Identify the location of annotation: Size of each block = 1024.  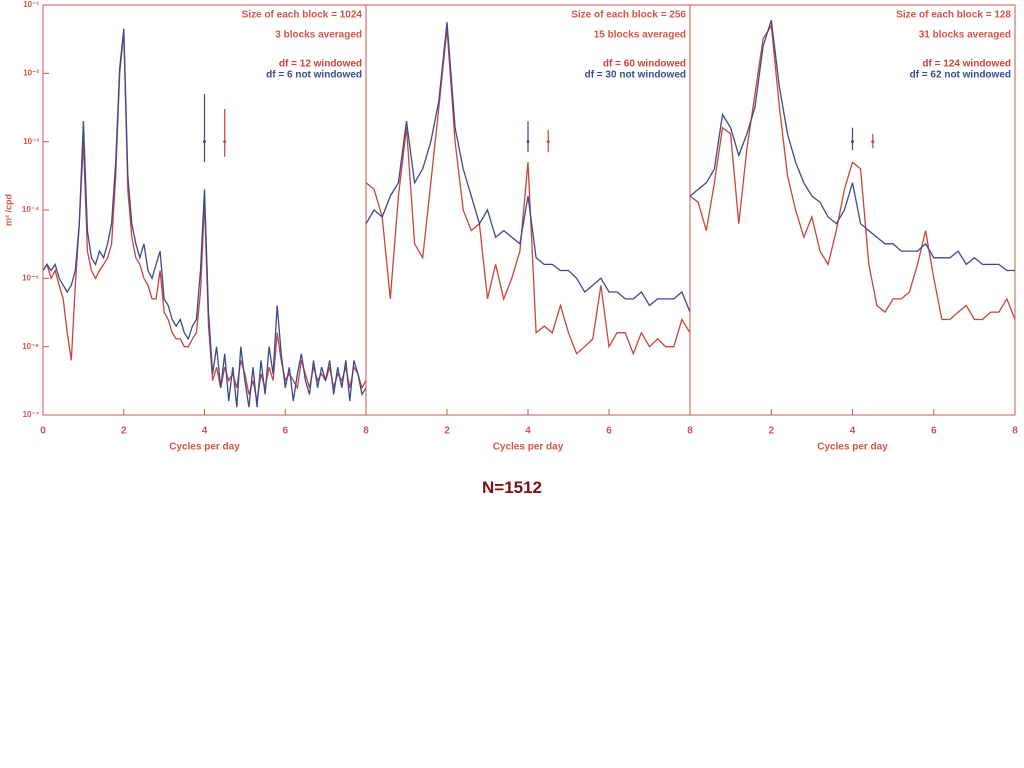
(302, 15).